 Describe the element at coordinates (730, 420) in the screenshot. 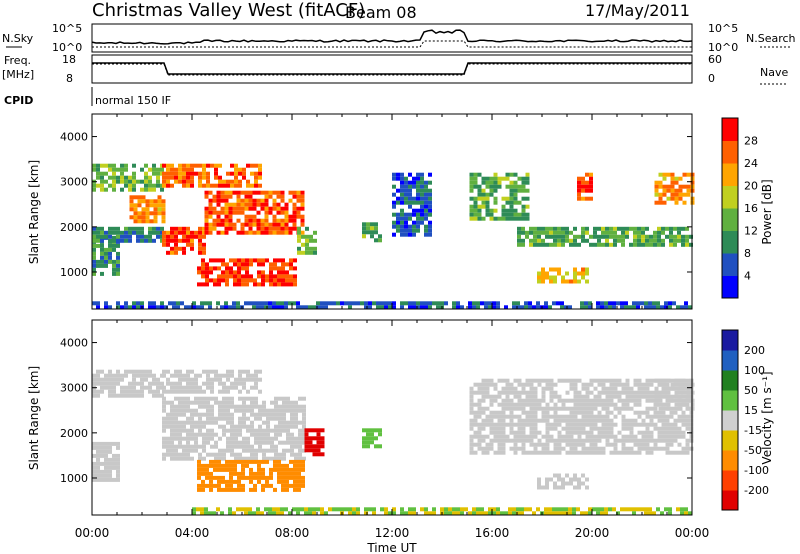

I see `colorbar-segment` at that location.